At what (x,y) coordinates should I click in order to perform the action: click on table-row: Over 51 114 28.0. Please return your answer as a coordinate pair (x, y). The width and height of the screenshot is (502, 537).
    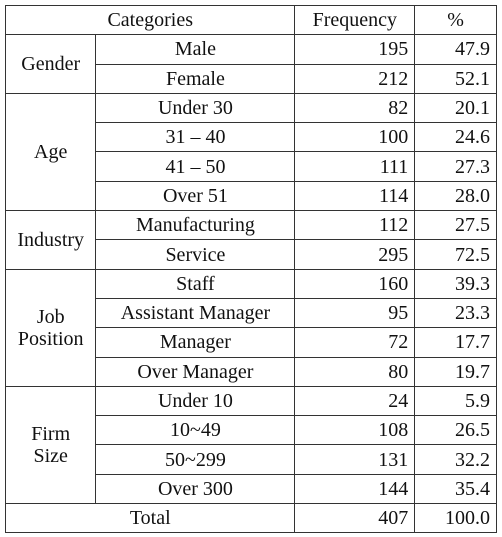
    Looking at the image, I should click on (251, 196).